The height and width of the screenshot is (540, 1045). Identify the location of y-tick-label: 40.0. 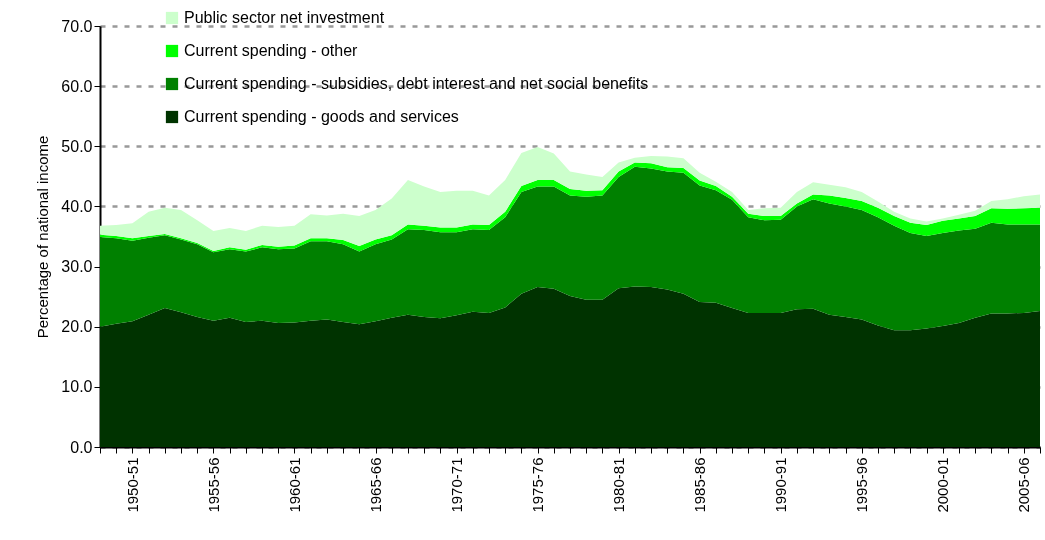
(77, 206).